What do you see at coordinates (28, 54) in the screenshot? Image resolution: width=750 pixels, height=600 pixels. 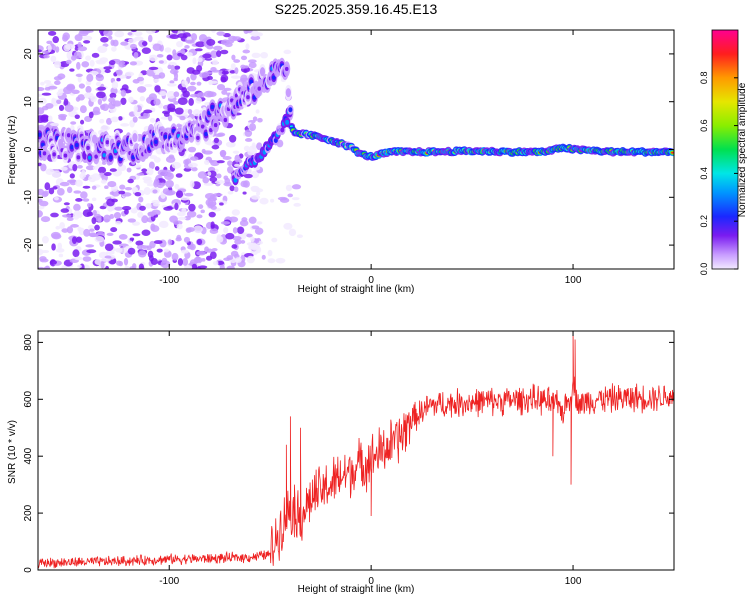 I see `spectrogram-ytick-label: 20` at bounding box center [28, 54].